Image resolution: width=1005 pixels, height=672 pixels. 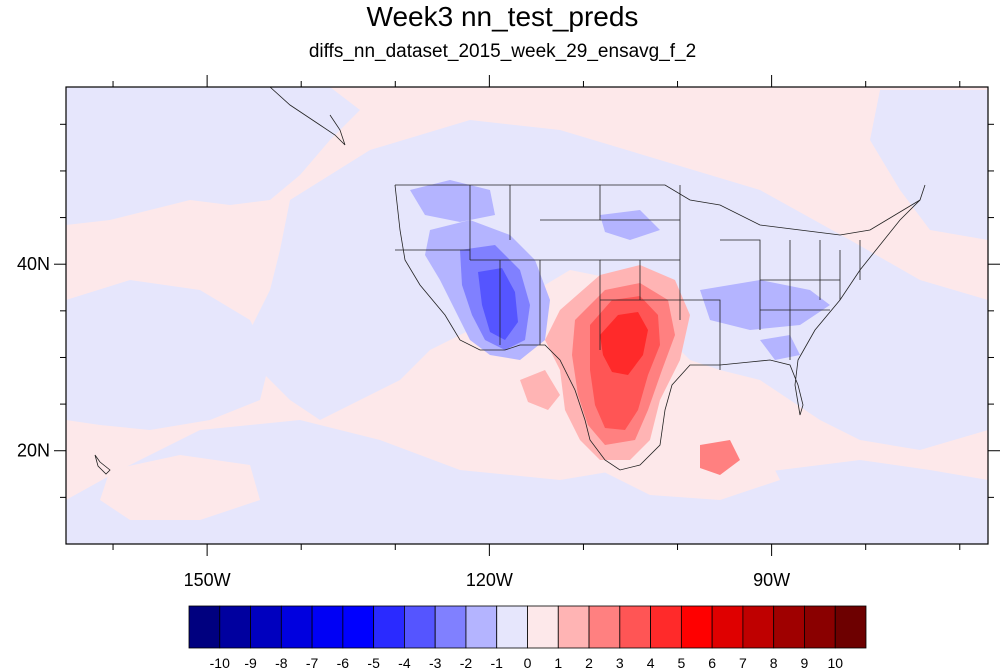 What do you see at coordinates (404, 663) in the screenshot?
I see `colorbar-label: -4` at bounding box center [404, 663].